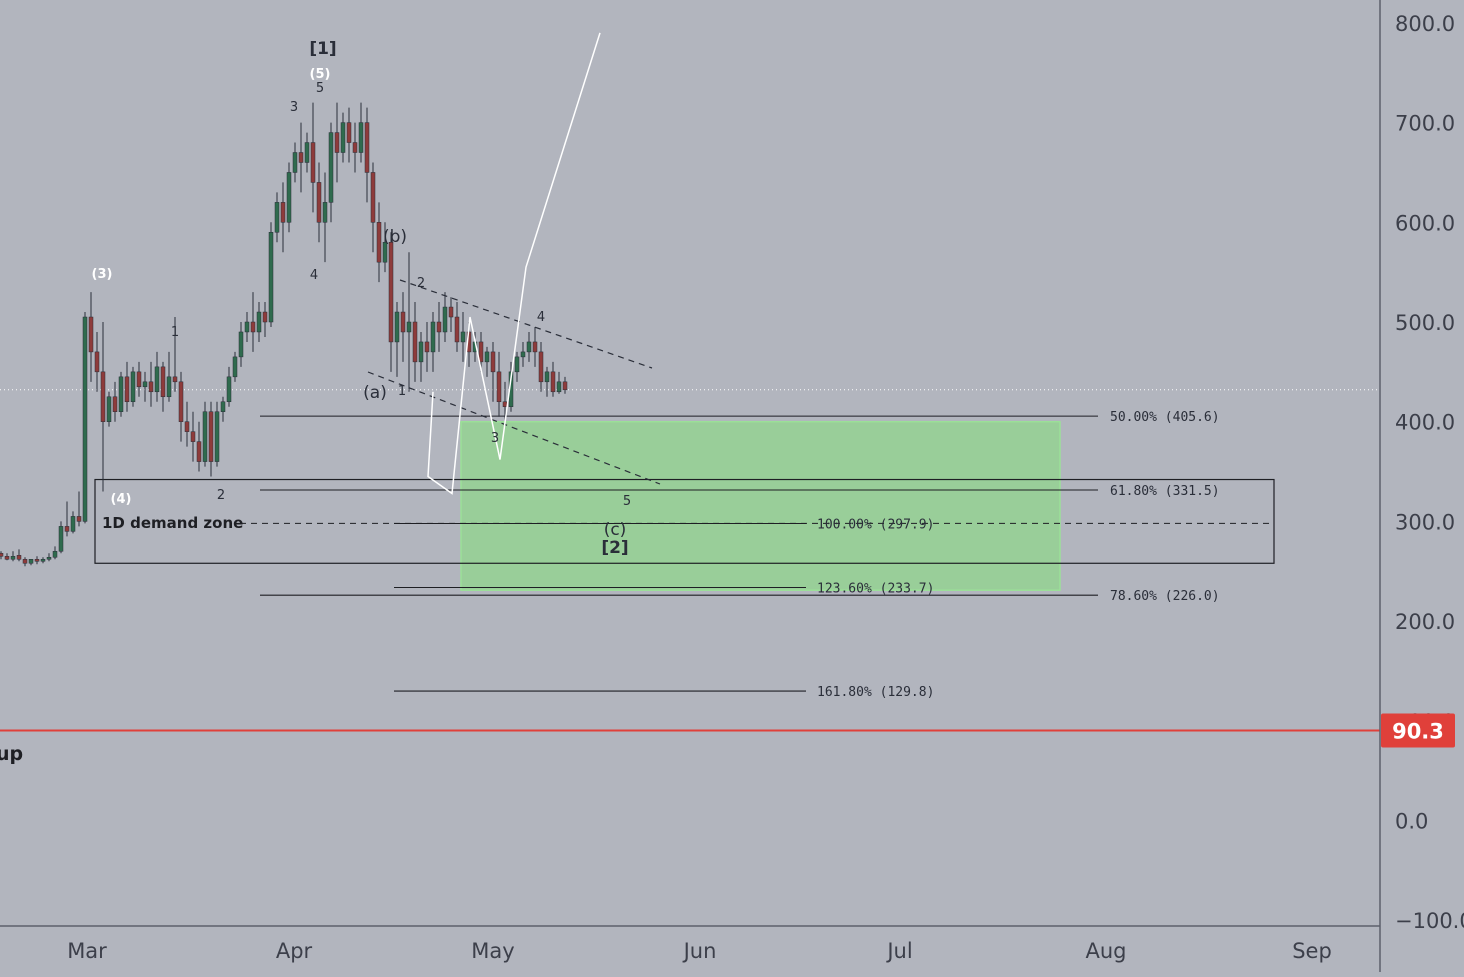 The width and height of the screenshot is (1464, 977). I want to click on y-tick-label: 500.0, so click(1425, 323).